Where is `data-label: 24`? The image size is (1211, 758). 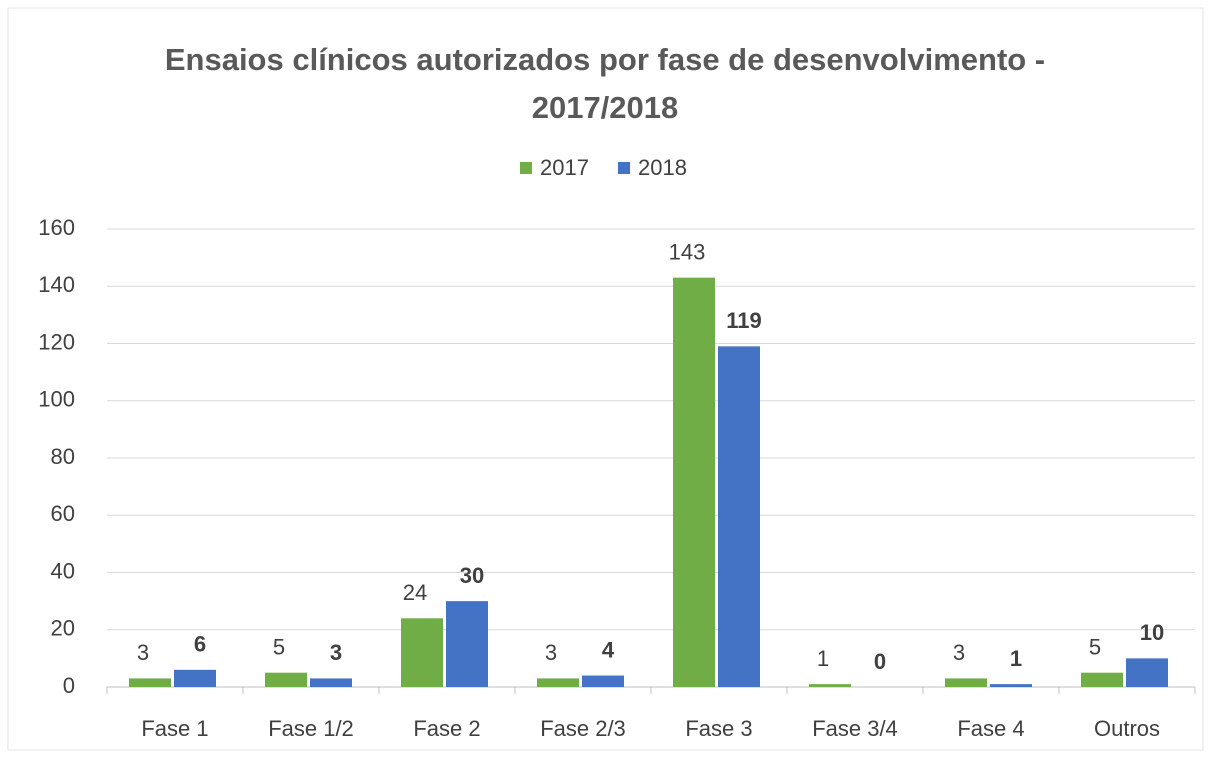
data-label: 24 is located at coordinates (415, 592).